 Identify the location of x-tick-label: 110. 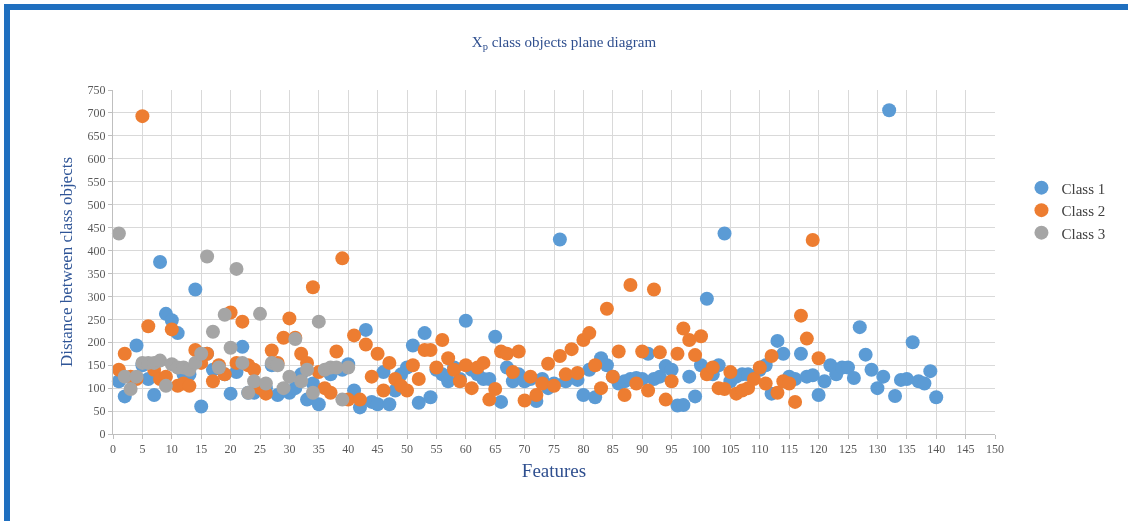
(760, 449).